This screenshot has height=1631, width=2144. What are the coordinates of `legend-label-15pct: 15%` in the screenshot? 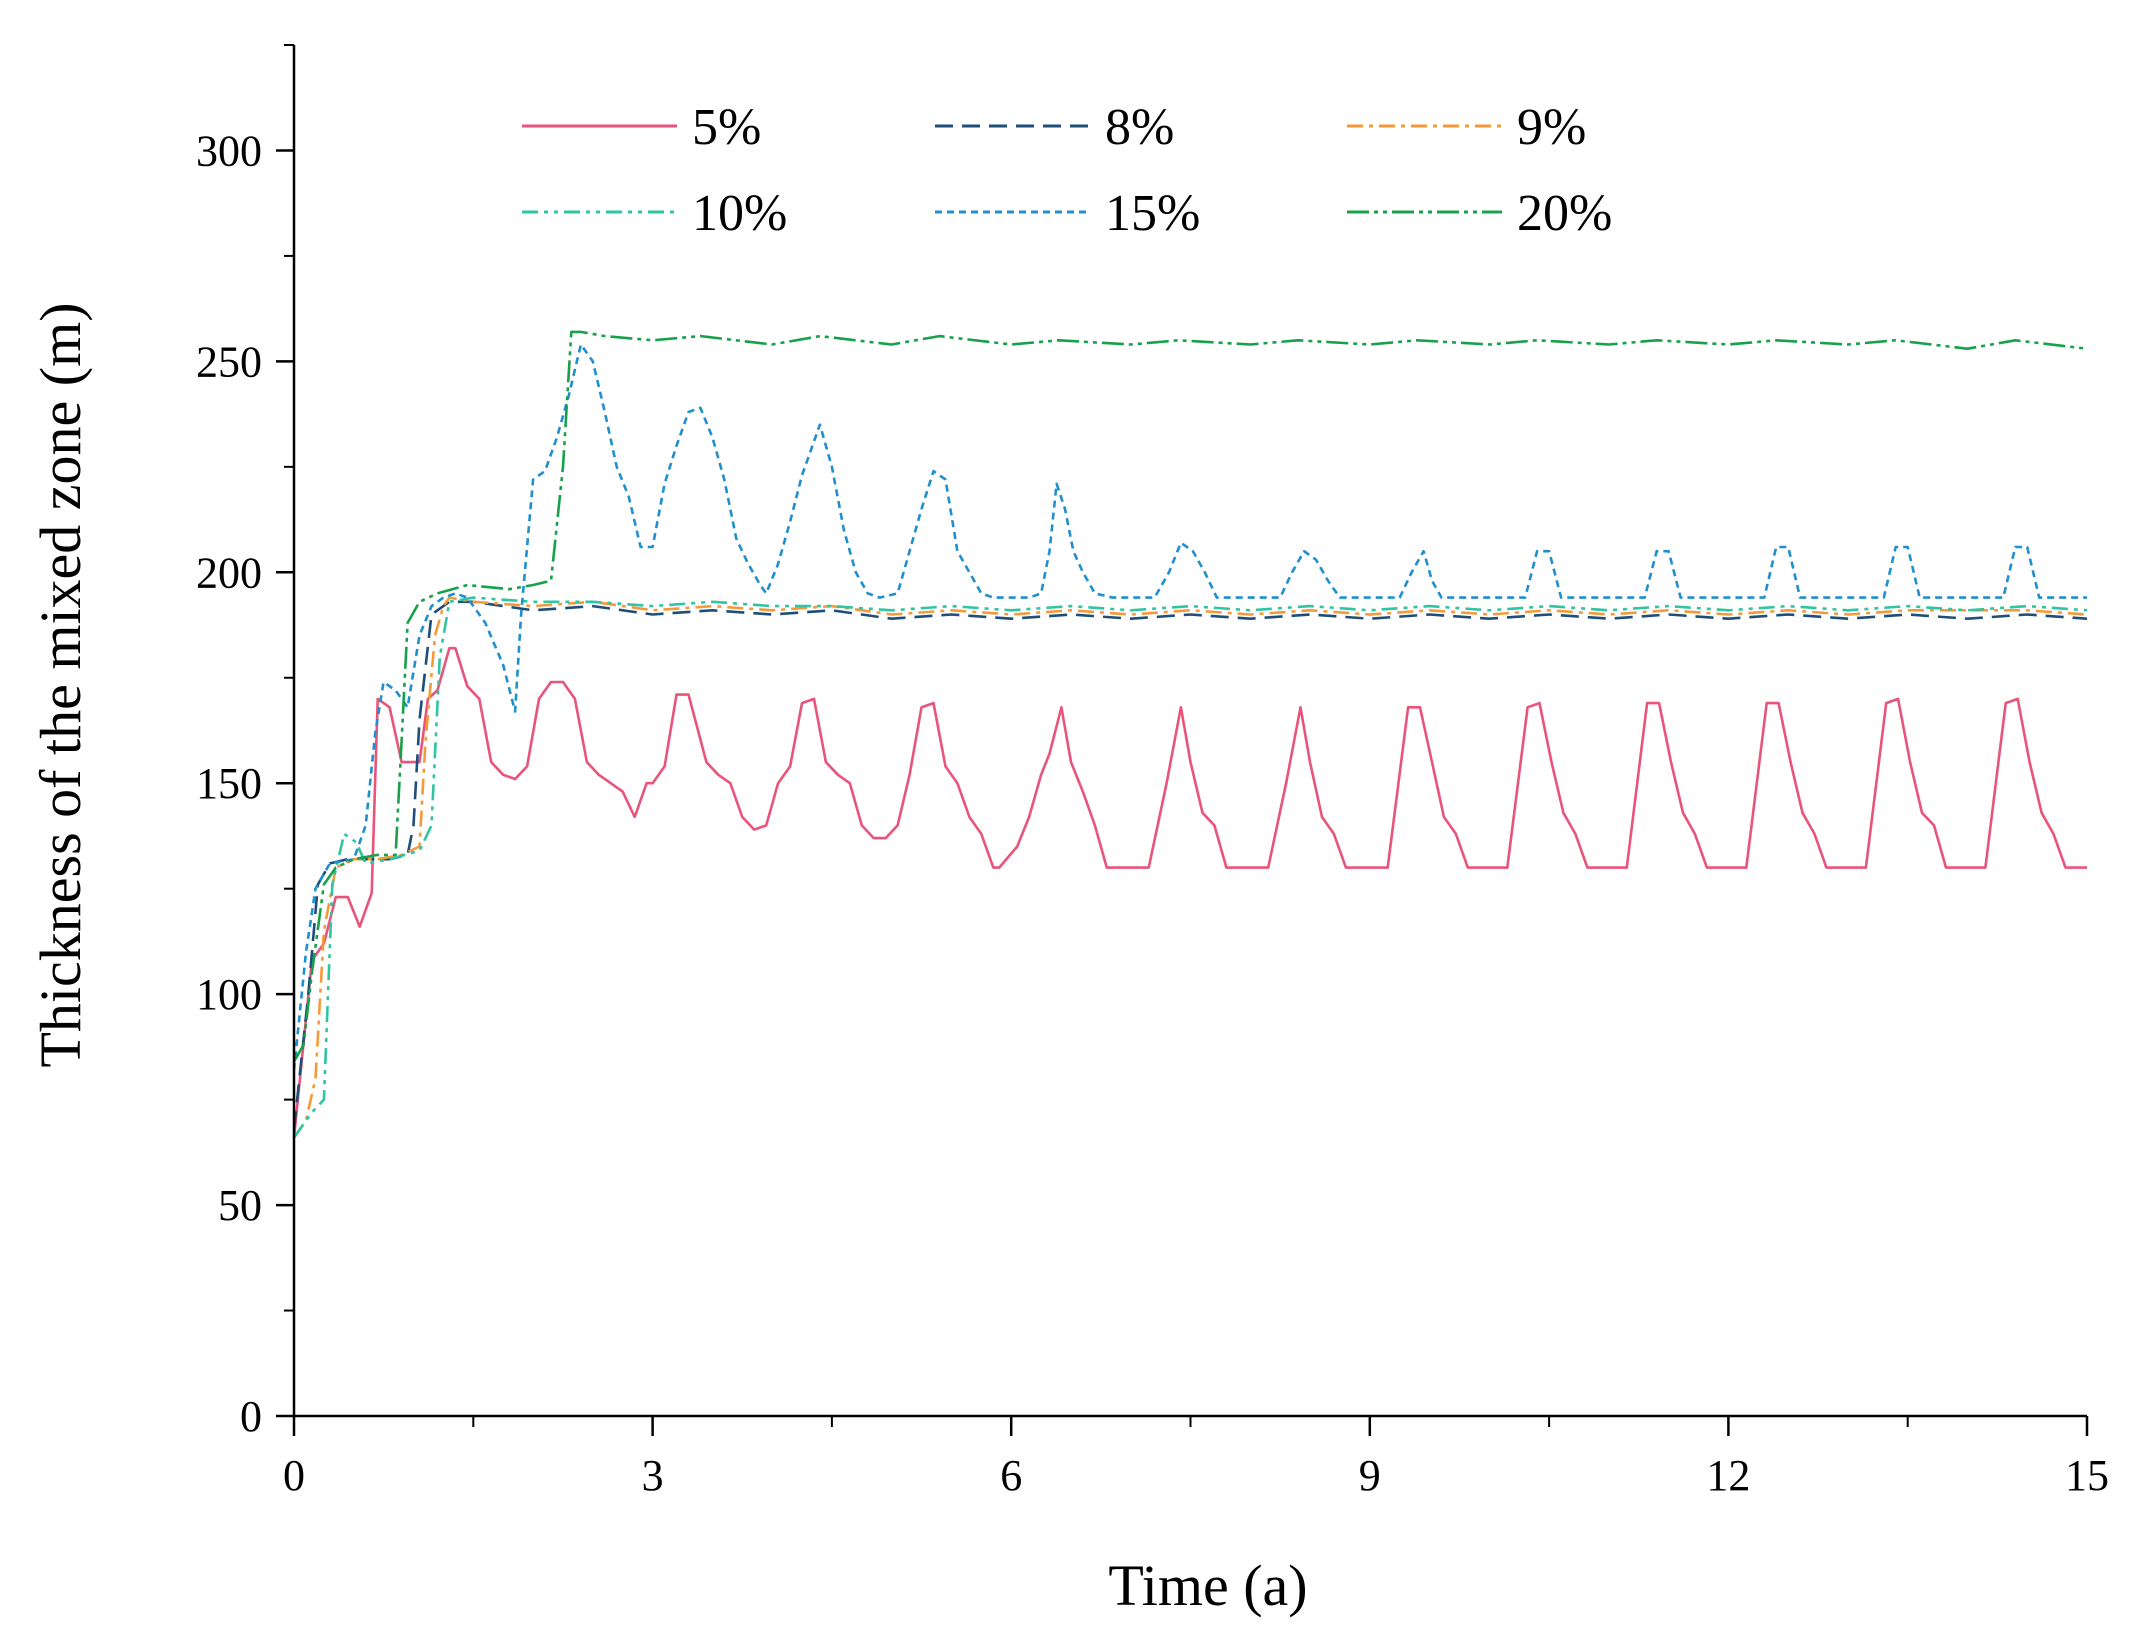 It's located at (1152, 213).